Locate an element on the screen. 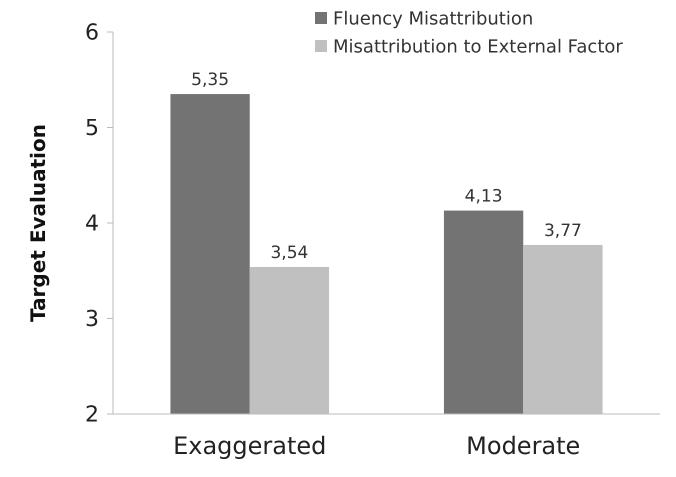 The width and height of the screenshot is (676, 477). y-tick-label: 5 is located at coordinates (92, 129).